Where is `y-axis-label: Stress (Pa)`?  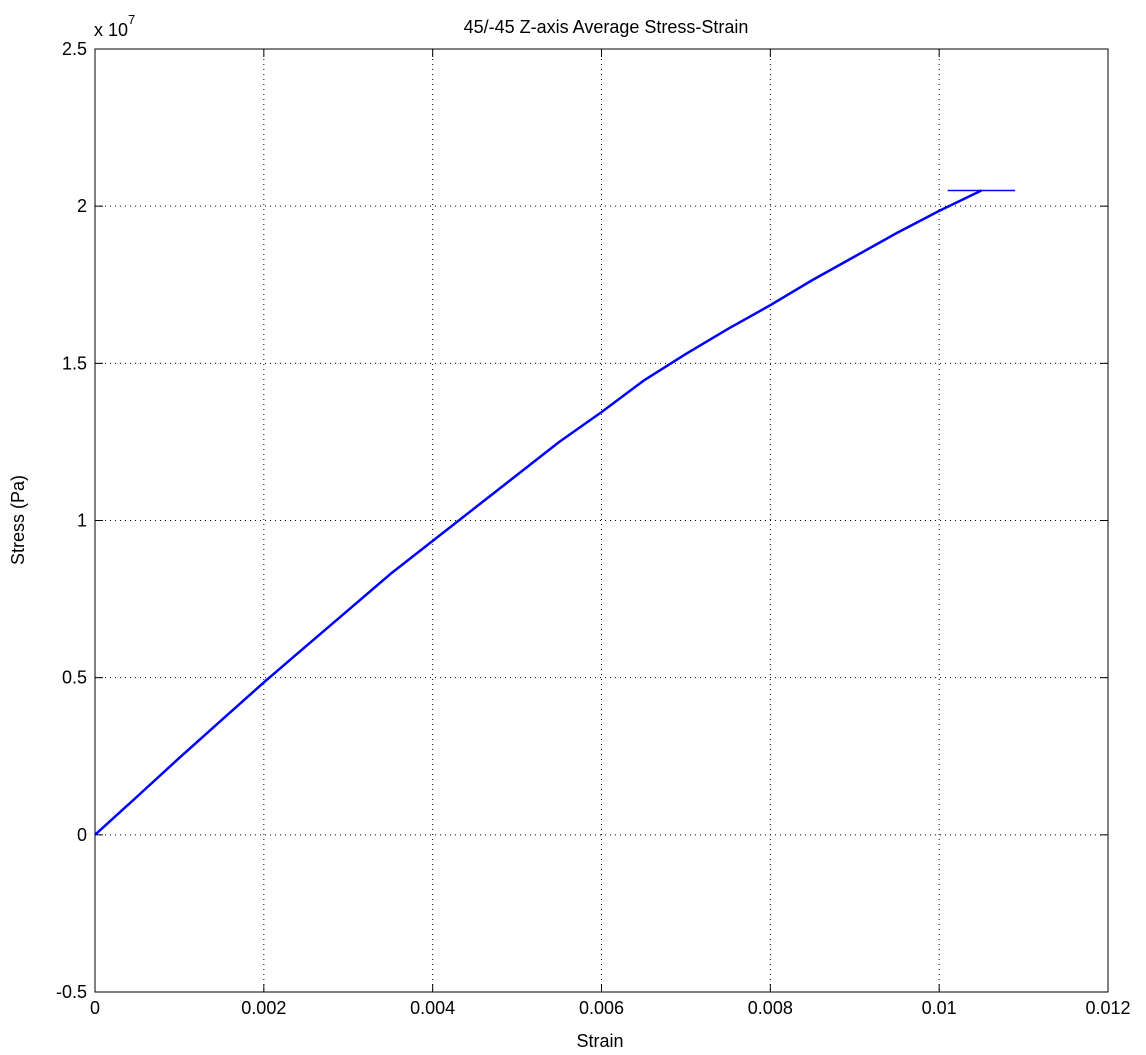 y-axis-label: Stress (Pa) is located at coordinates (18, 520).